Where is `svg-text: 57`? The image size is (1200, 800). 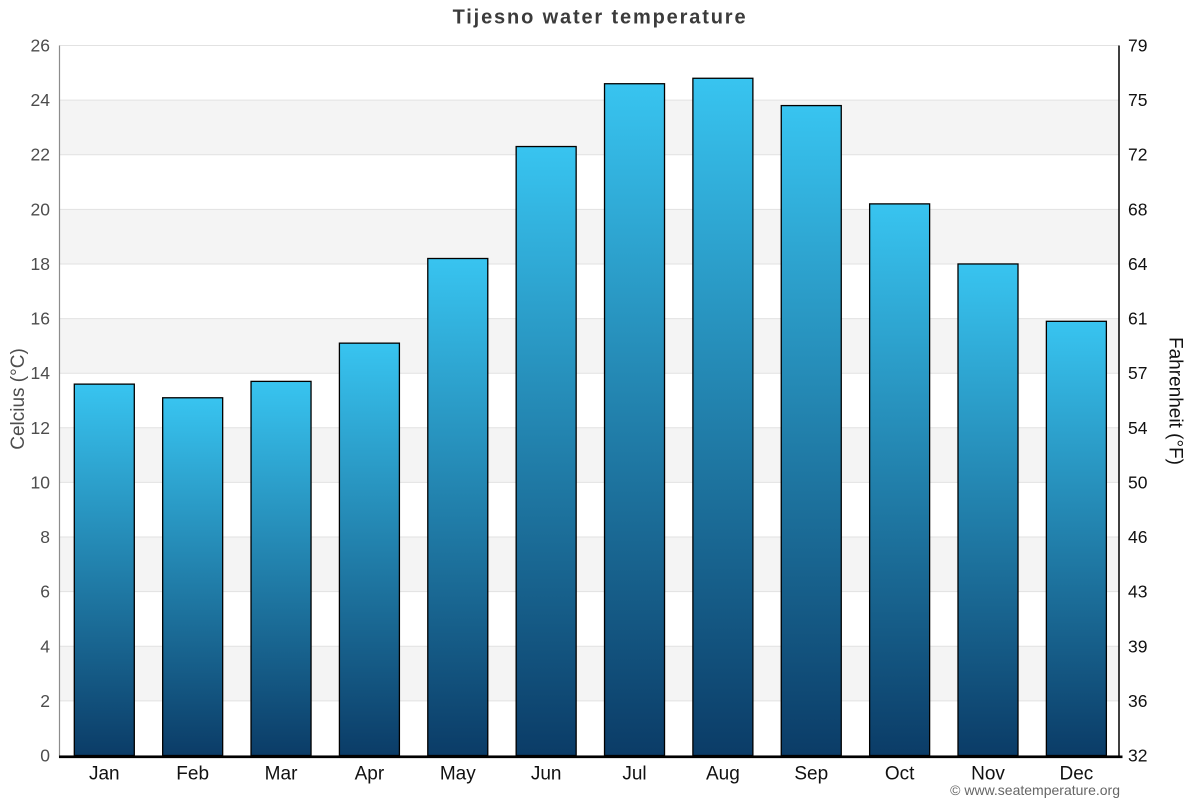
svg-text: 57 is located at coordinates (1137, 373).